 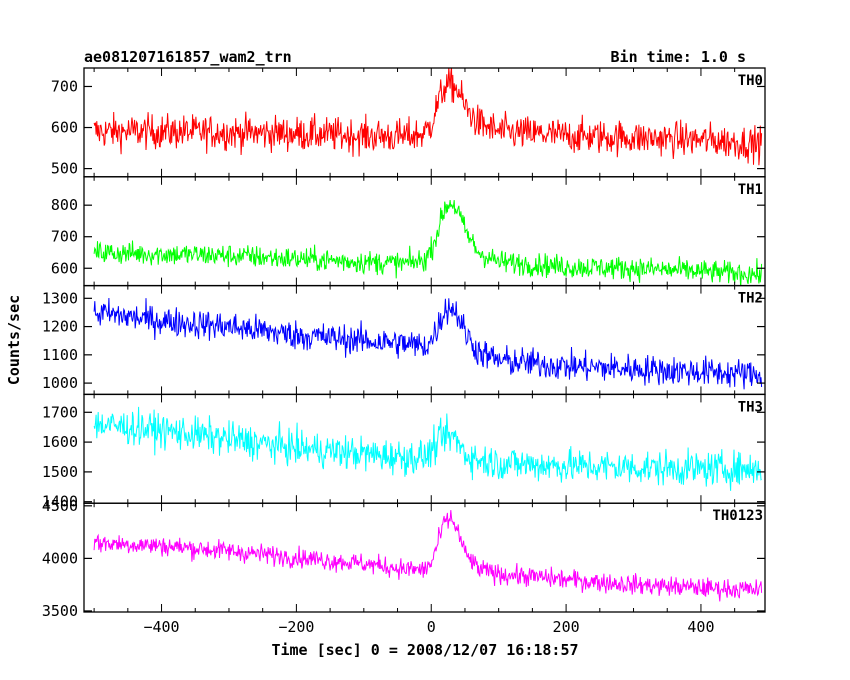 I want to click on panel-label-th0123: TH0123, so click(x=737, y=516).